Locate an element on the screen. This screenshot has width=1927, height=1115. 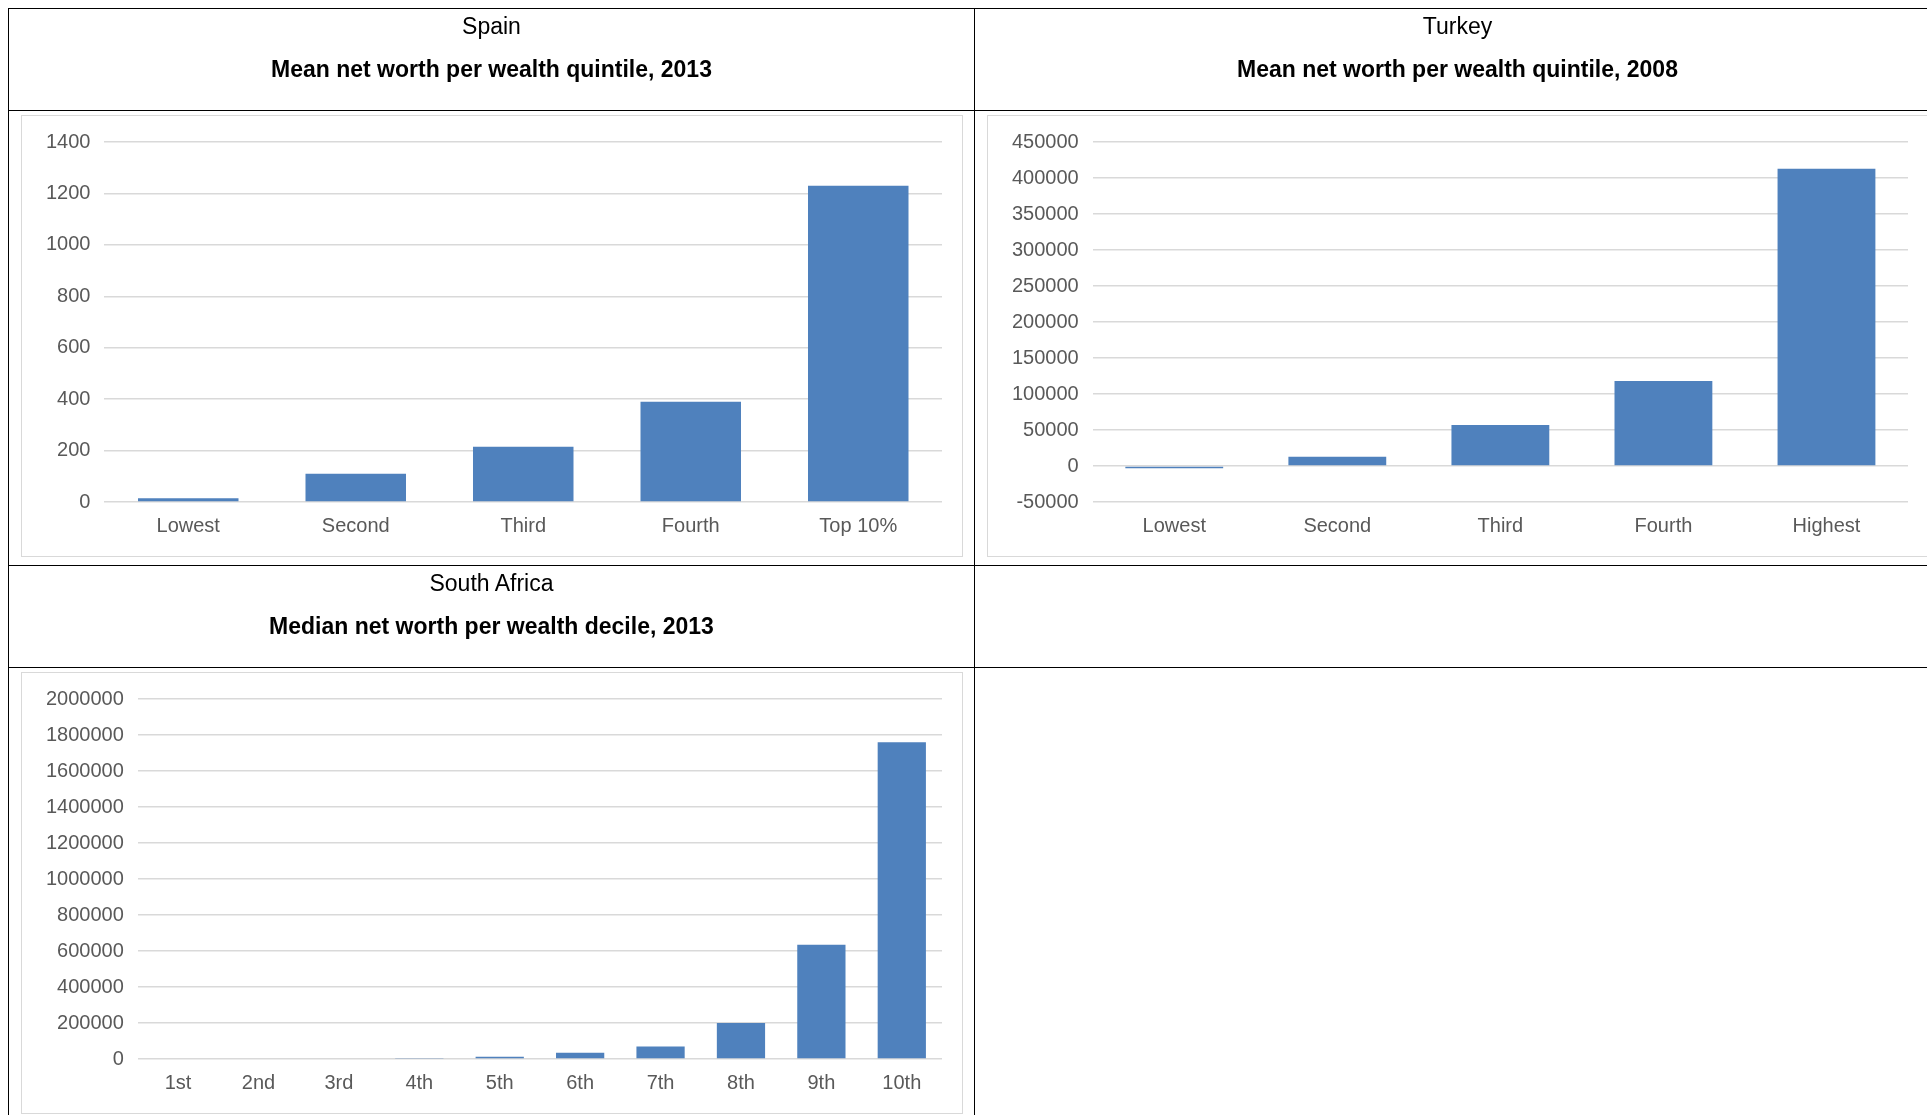
x-tick-label: 9th is located at coordinates (821, 1081).